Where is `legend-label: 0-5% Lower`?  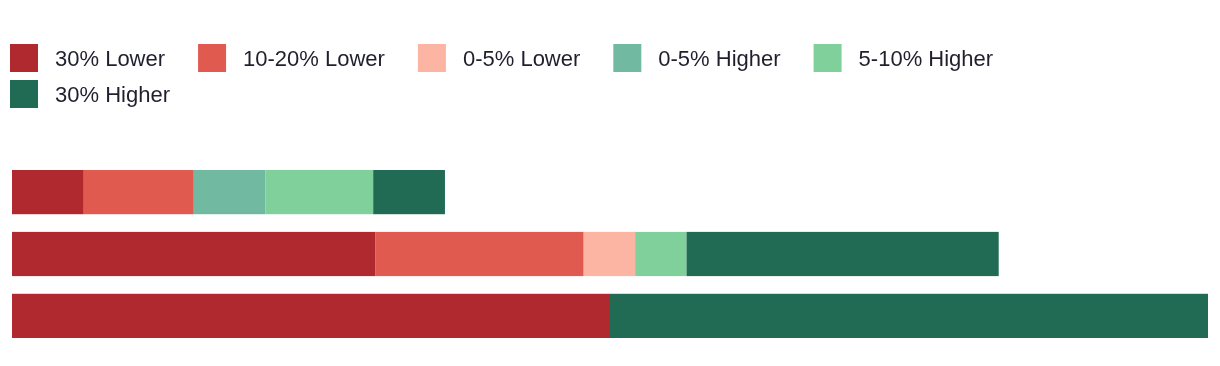 legend-label: 0-5% Lower is located at coordinates (521, 58).